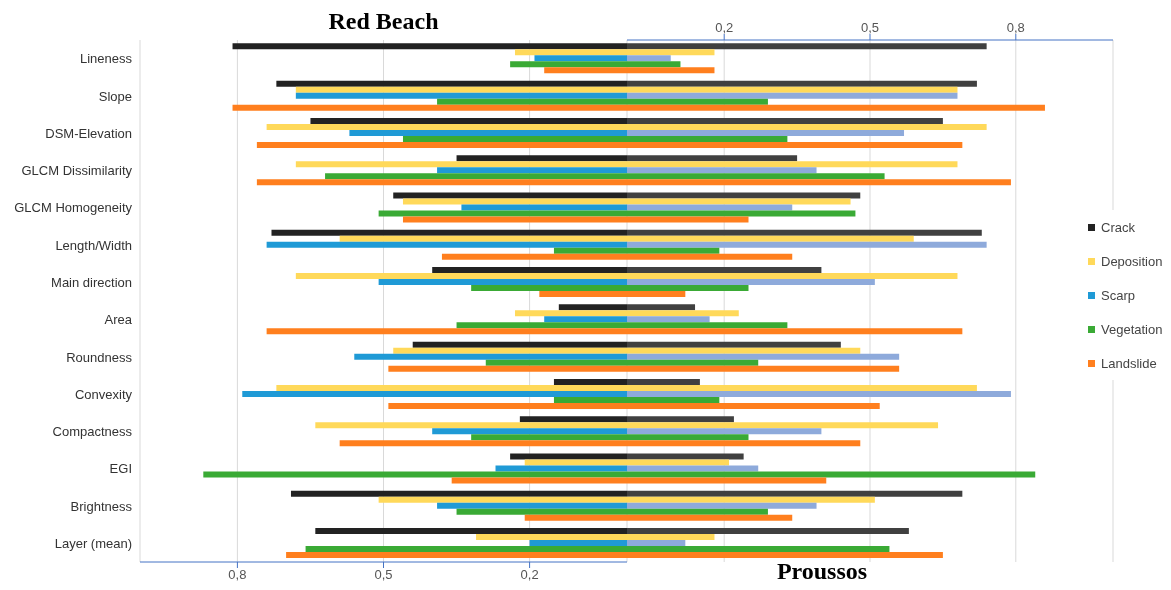 This screenshot has width=1171, height=590. What do you see at coordinates (93, 245) in the screenshot?
I see `y-tick-label: Length/Width` at bounding box center [93, 245].